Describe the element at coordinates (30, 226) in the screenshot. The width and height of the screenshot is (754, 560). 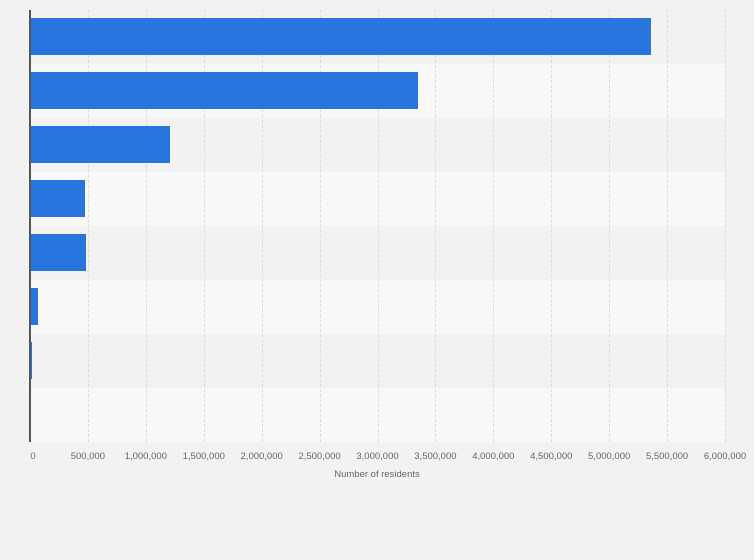
I see `y-axis-line` at that location.